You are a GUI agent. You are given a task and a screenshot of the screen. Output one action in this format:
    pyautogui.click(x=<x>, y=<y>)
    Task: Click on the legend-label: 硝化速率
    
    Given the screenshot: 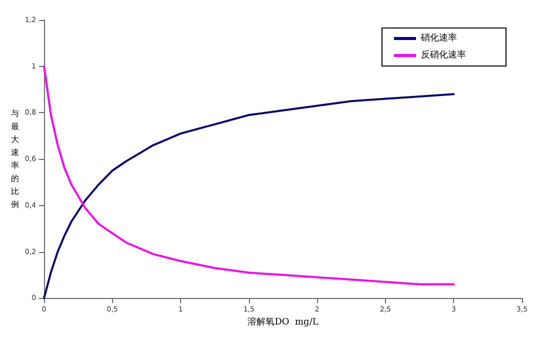 What is the action you would take?
    pyautogui.click(x=438, y=38)
    